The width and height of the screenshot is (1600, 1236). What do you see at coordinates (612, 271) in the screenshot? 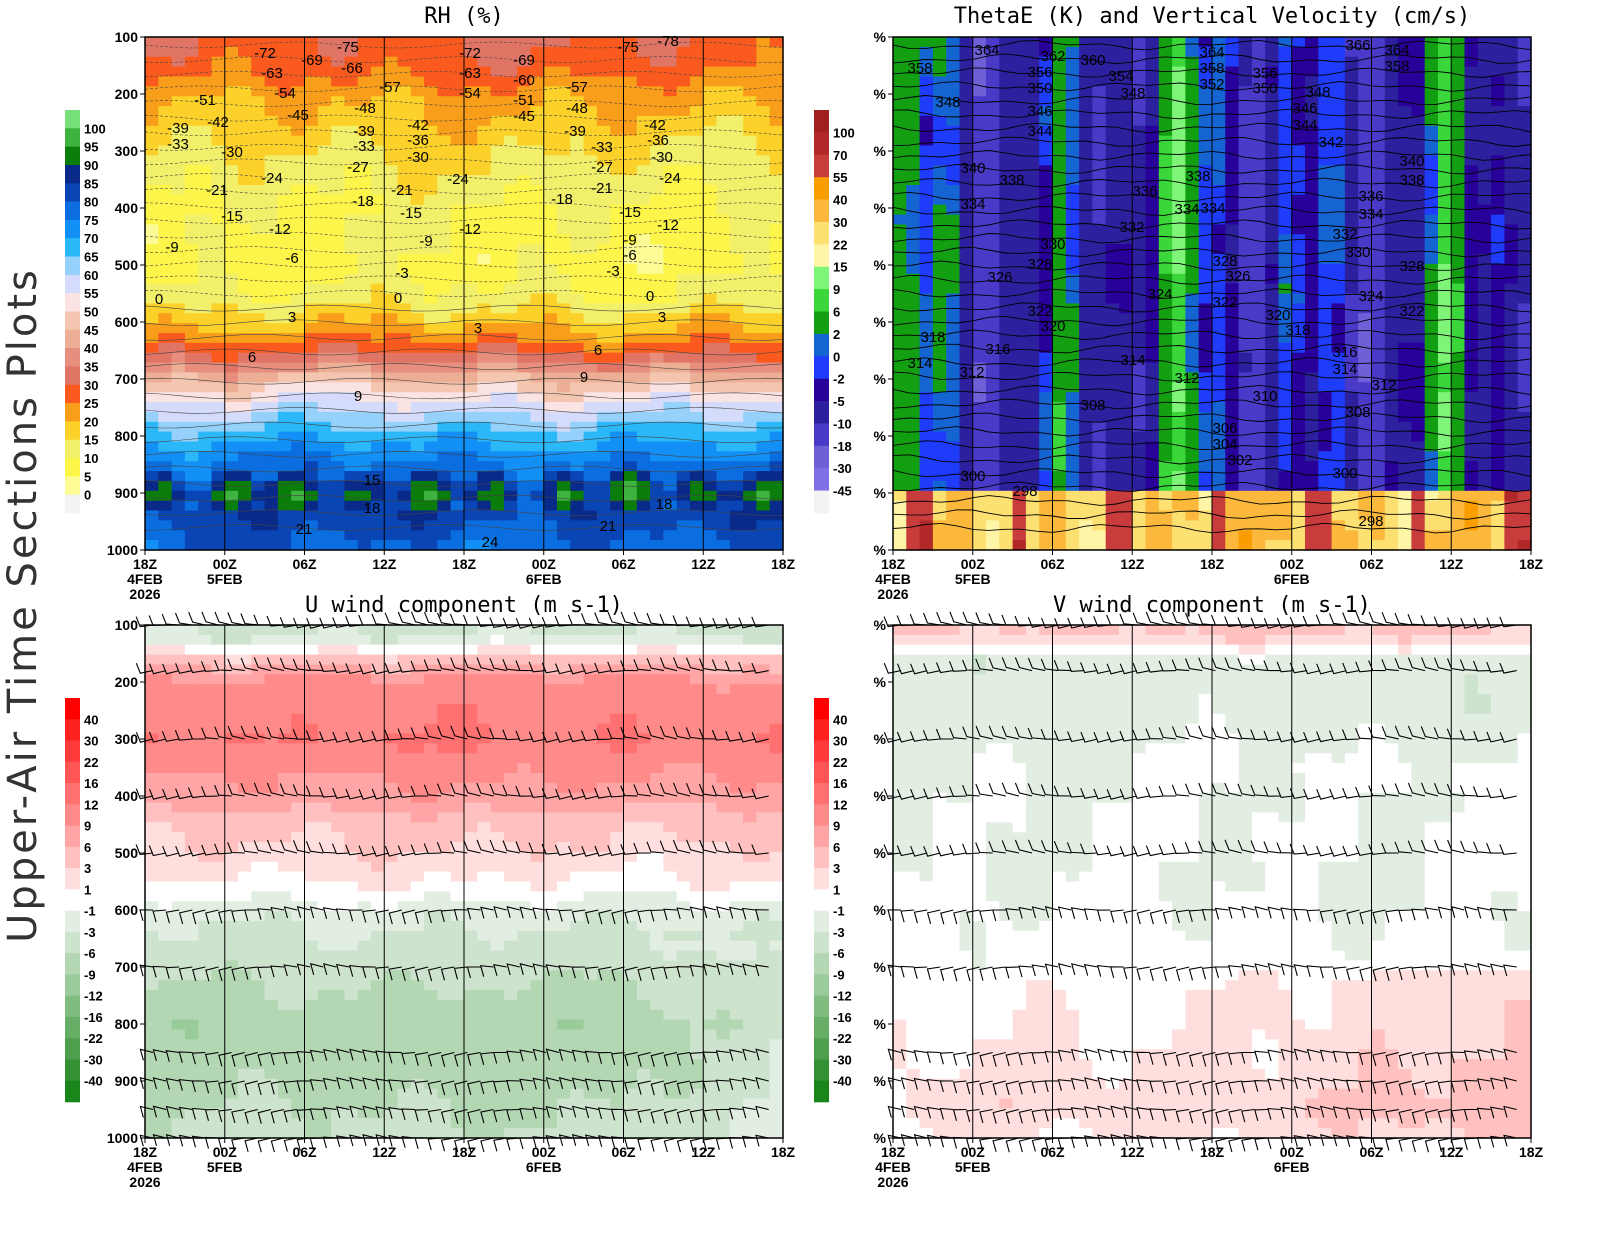
I see `contour-label: -3` at bounding box center [612, 271].